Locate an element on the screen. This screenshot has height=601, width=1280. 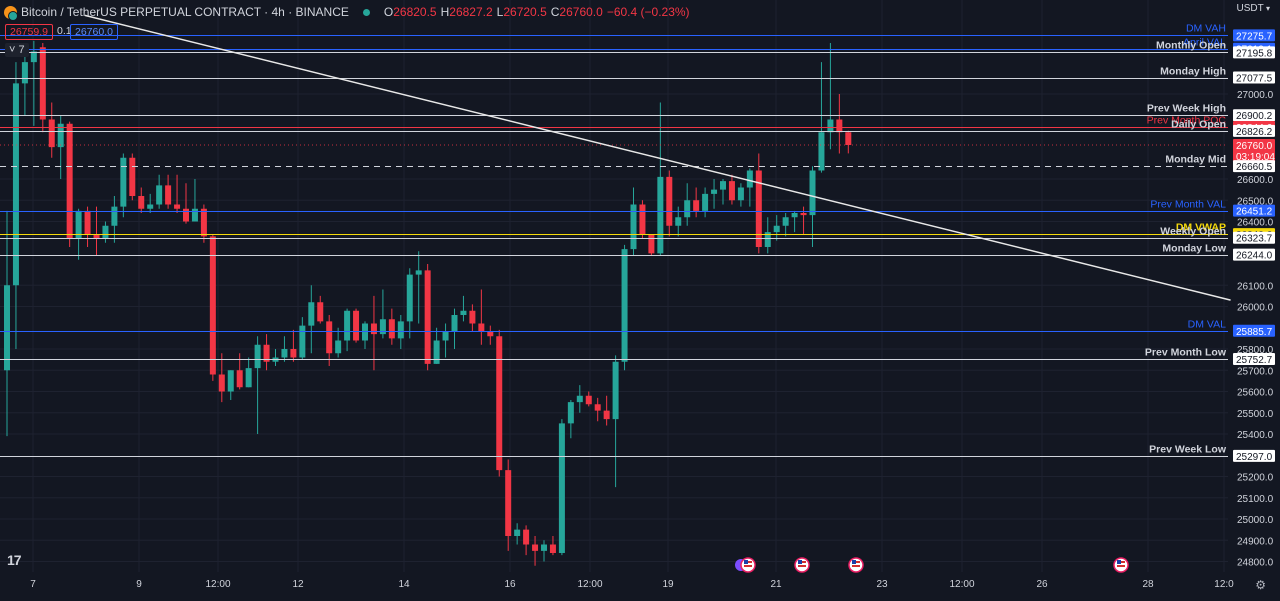
price-label-text: 25885.7 is located at coordinates (1254, 332).